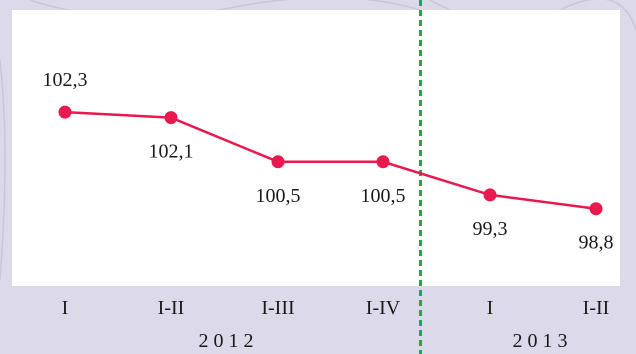 This screenshot has height=354, width=636. What do you see at coordinates (540, 341) in the screenshot?
I see `year-group-label: 2 0 1 3` at bounding box center [540, 341].